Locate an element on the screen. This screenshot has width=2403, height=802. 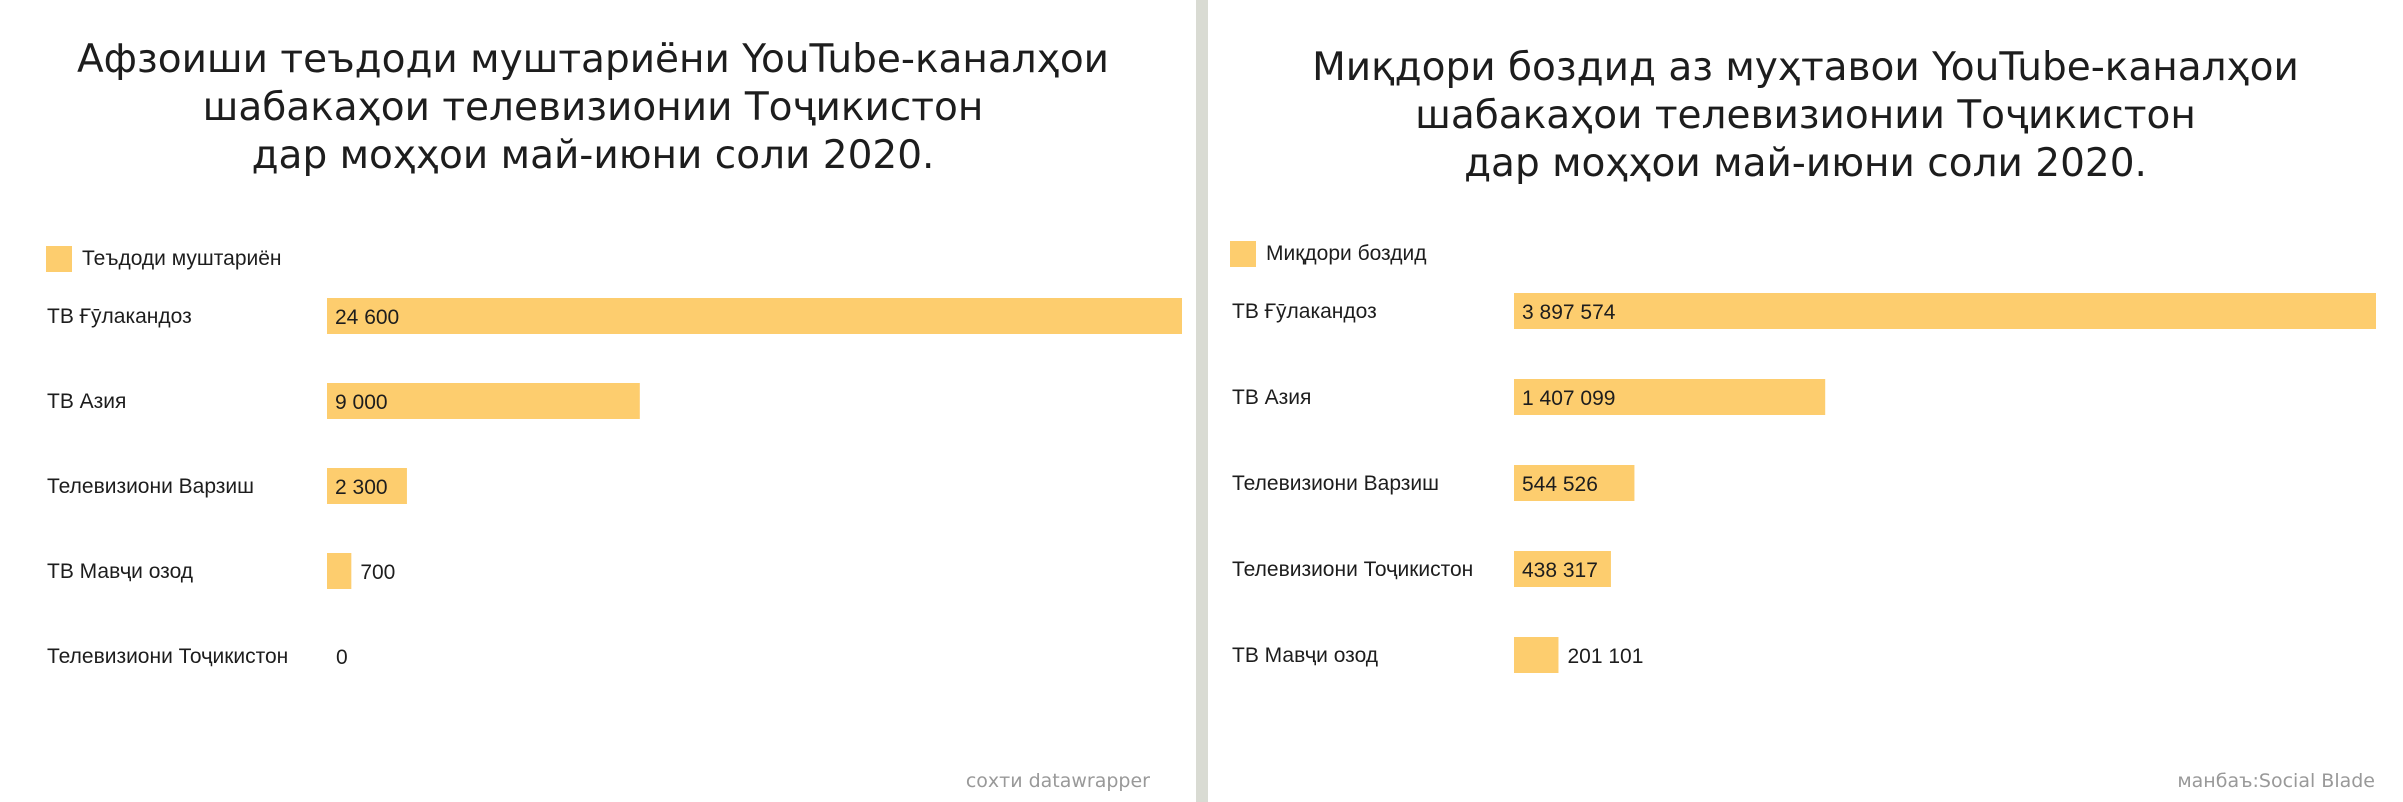
value-label: 438 317 is located at coordinates (1560, 570).